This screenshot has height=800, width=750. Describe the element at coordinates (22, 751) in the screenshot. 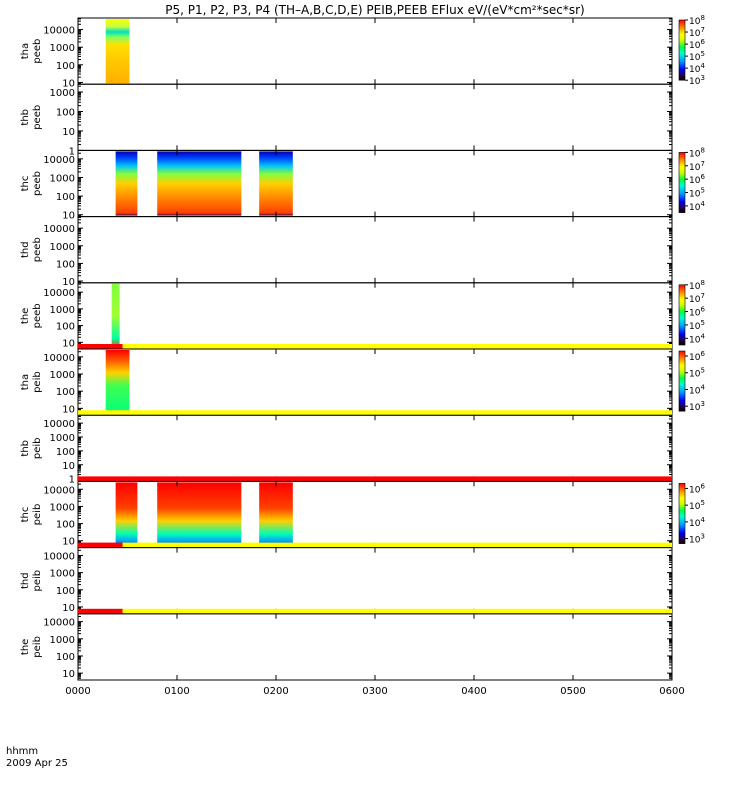

I see `x-axis-label: hhmm` at that location.